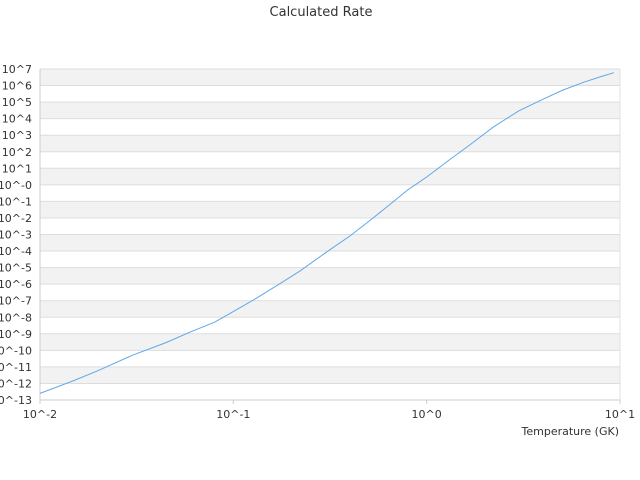 Image resolution: width=640 pixels, height=480 pixels. I want to click on x-axis-label: Temperature (GK), so click(570, 431).